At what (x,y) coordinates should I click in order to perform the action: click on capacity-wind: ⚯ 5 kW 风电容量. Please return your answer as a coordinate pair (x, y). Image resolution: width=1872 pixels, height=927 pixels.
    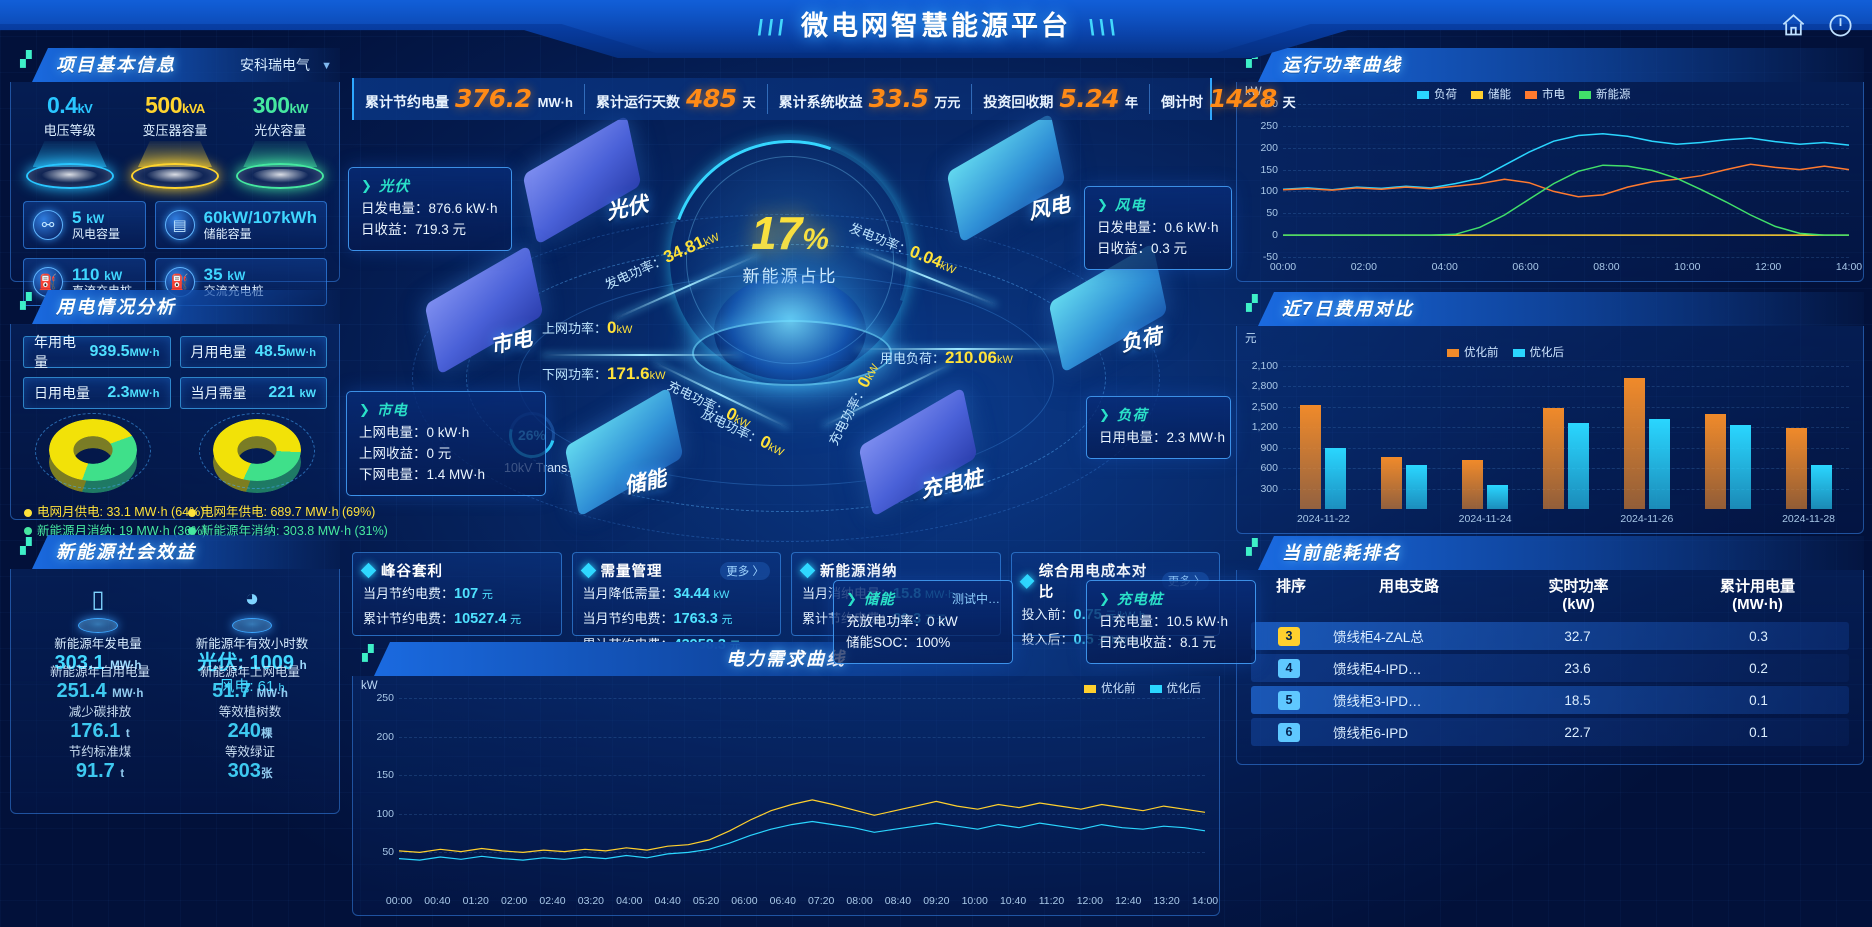
    Looking at the image, I should click on (84, 225).